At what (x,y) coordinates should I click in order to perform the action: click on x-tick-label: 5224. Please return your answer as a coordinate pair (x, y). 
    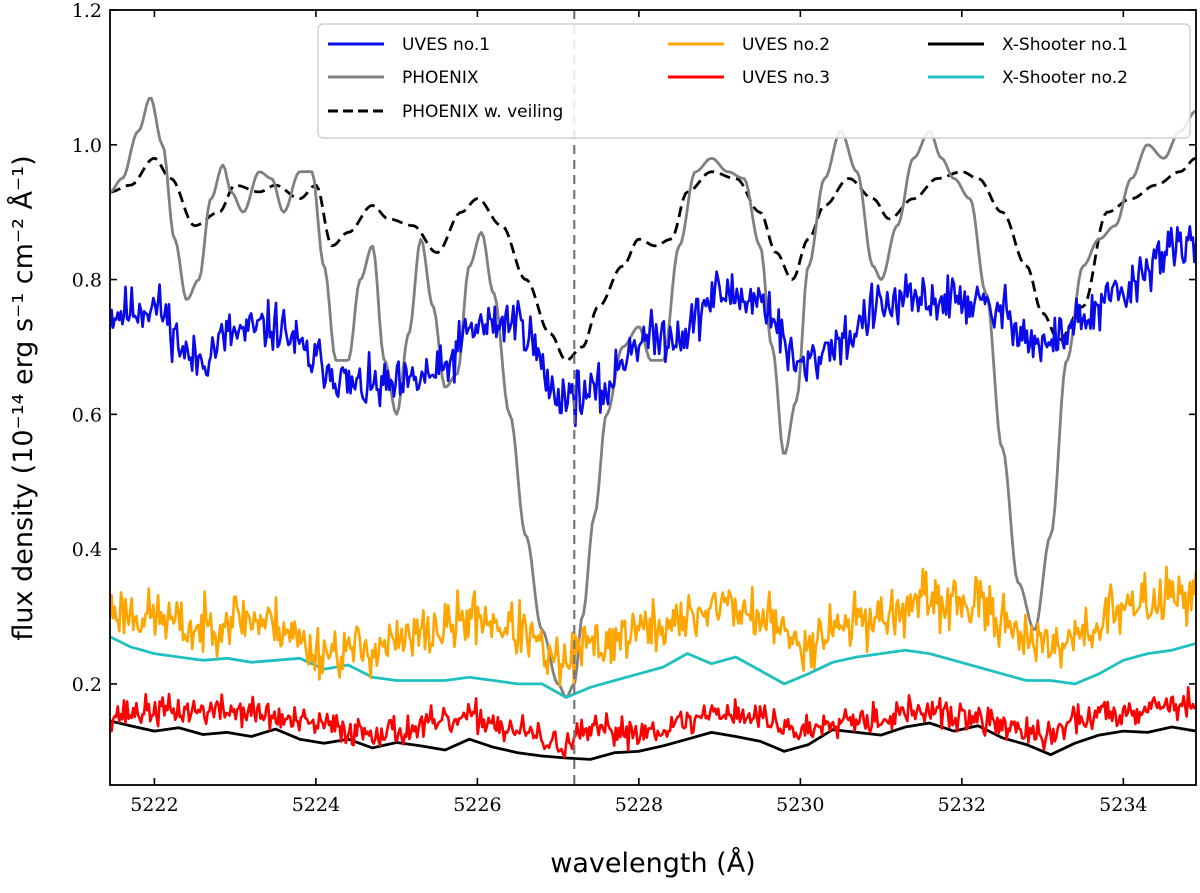
    Looking at the image, I should click on (316, 805).